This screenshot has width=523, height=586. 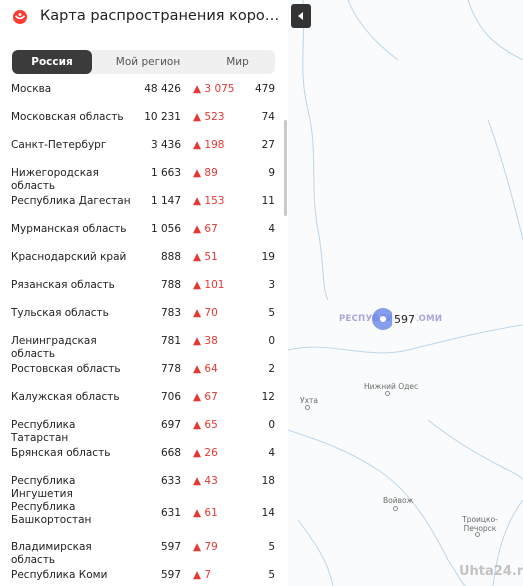 I want to click on table-row: Мурманская область 1 056 ▲ 67 4, so click(x=141, y=230).